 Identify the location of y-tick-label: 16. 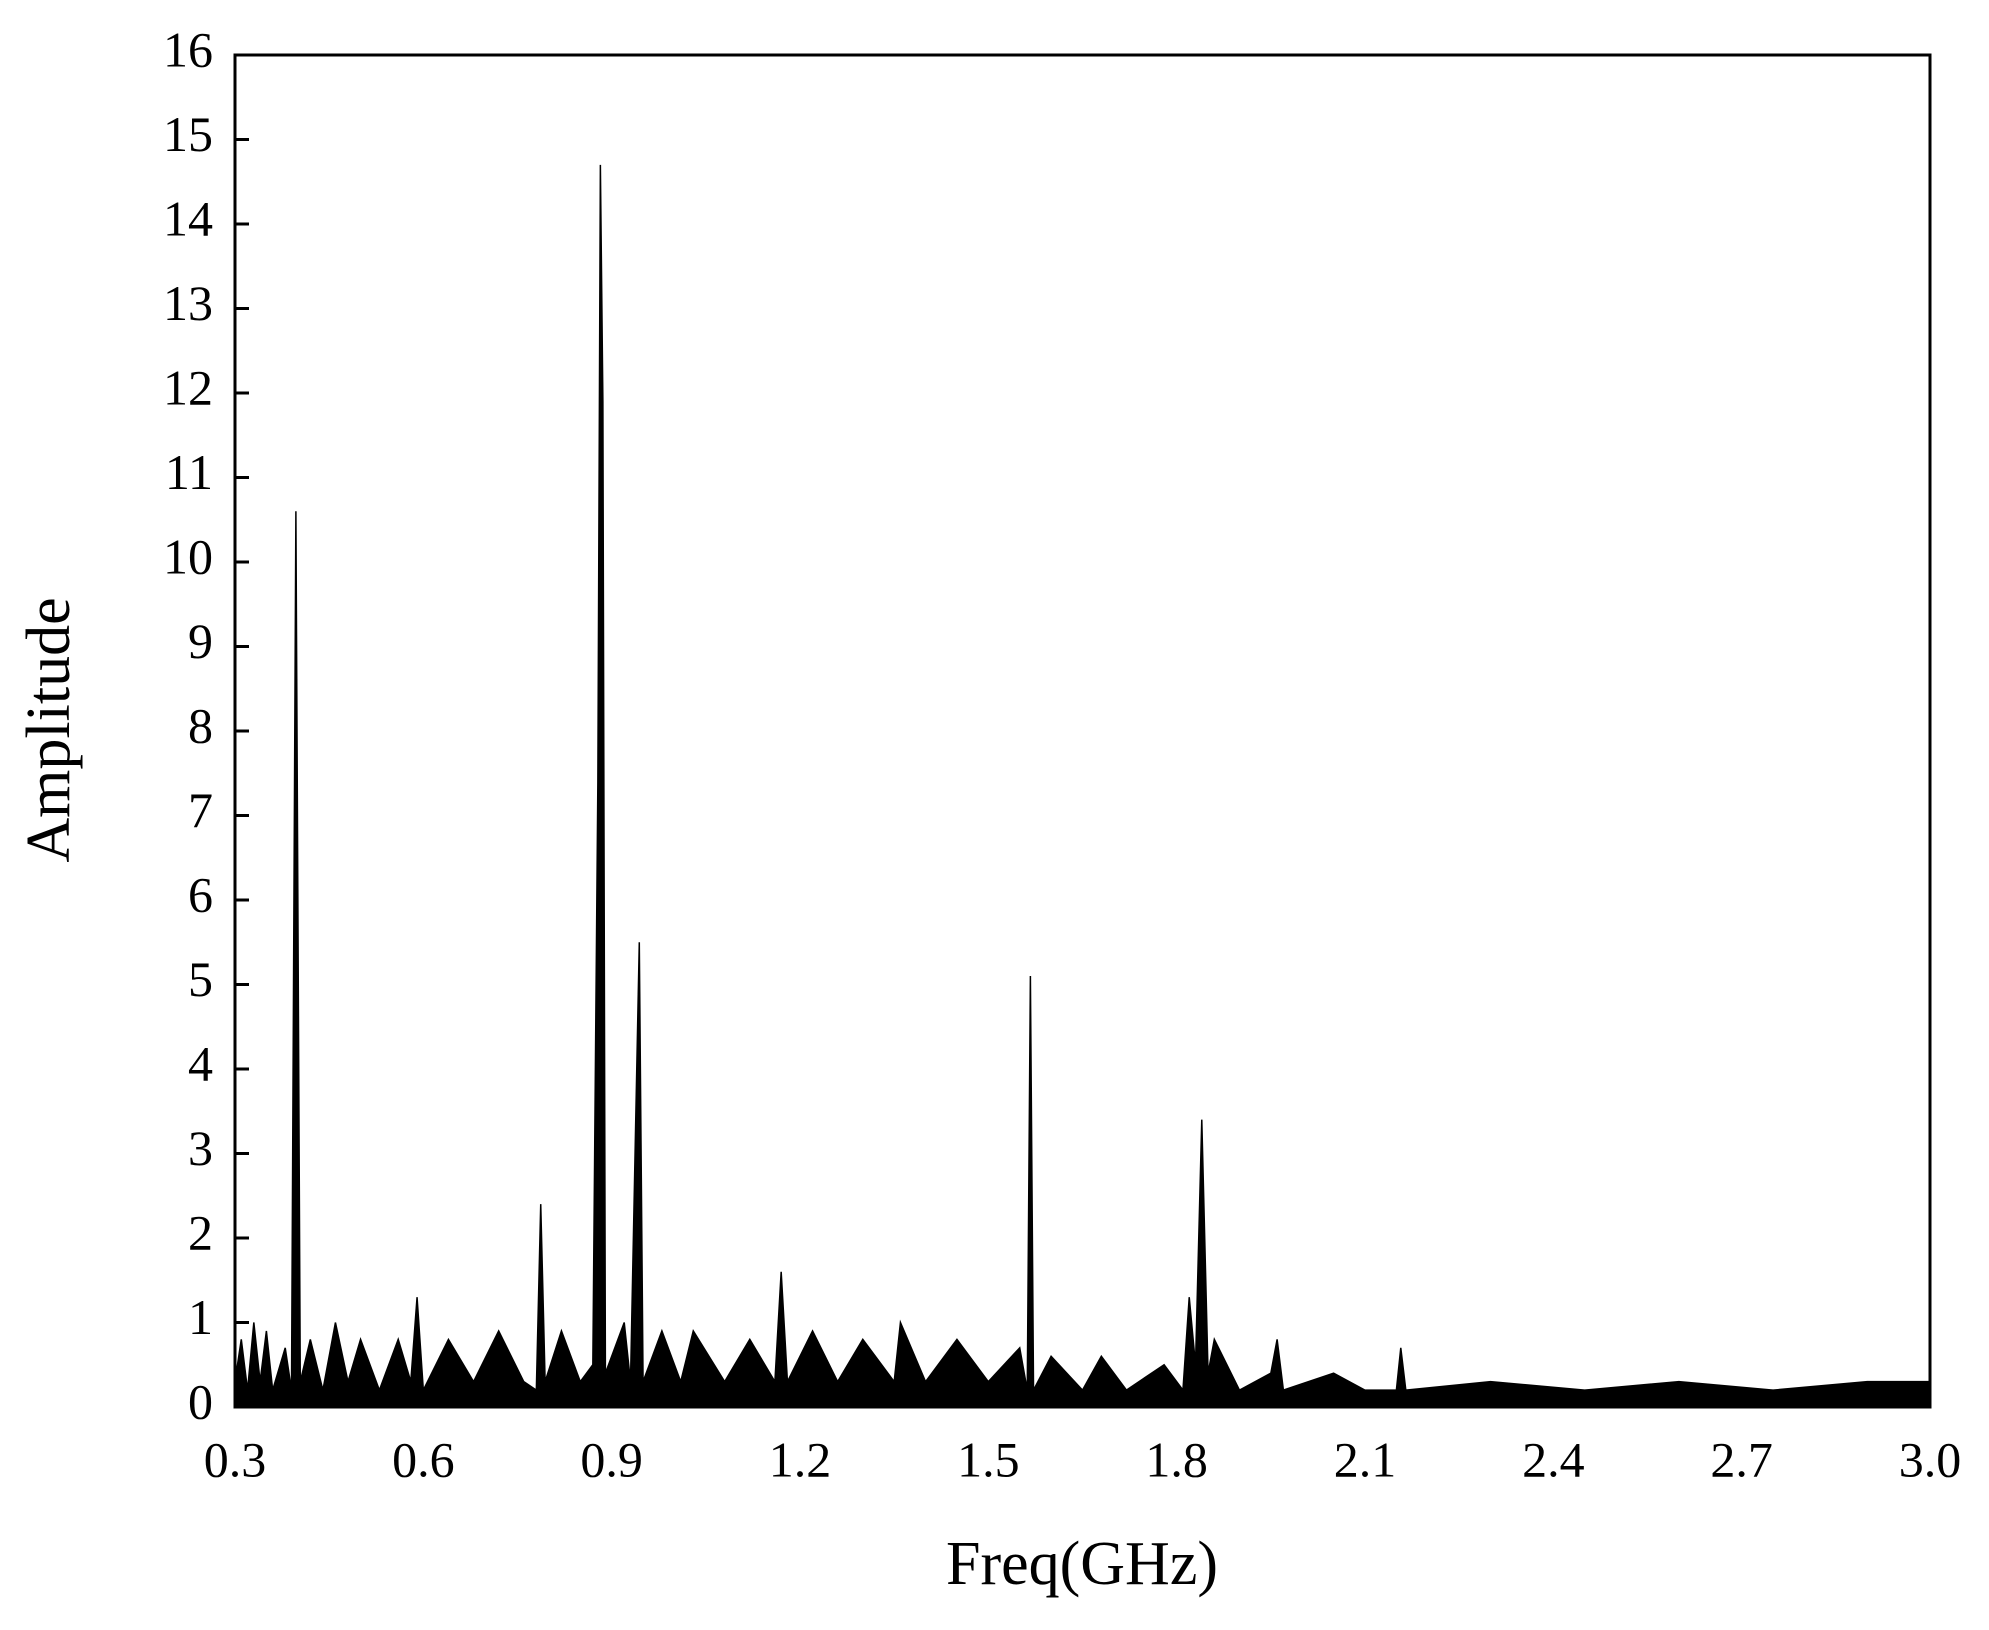
(188, 49).